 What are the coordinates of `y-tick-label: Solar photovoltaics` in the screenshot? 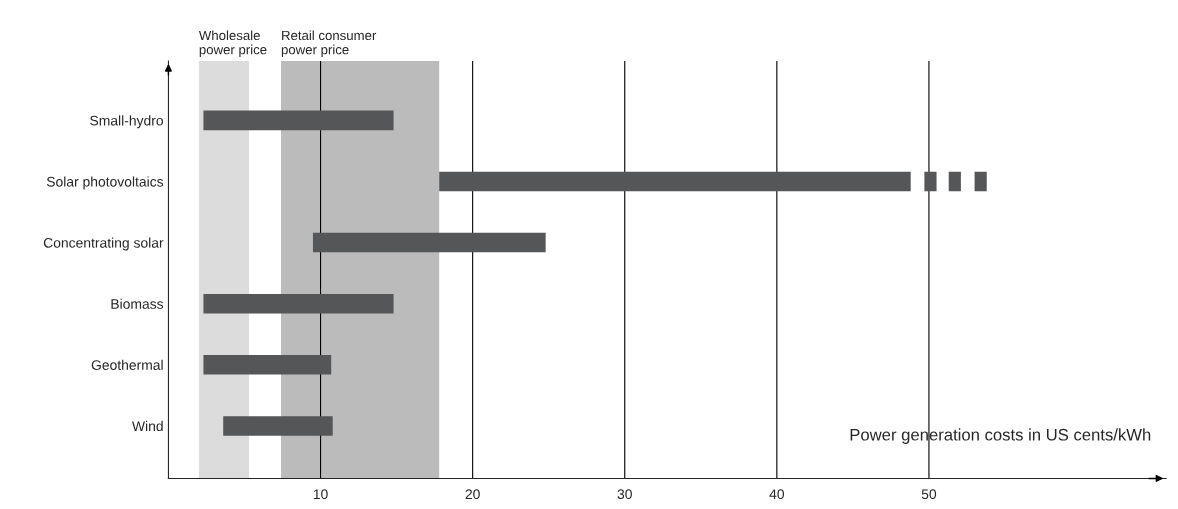 It's located at (105, 183).